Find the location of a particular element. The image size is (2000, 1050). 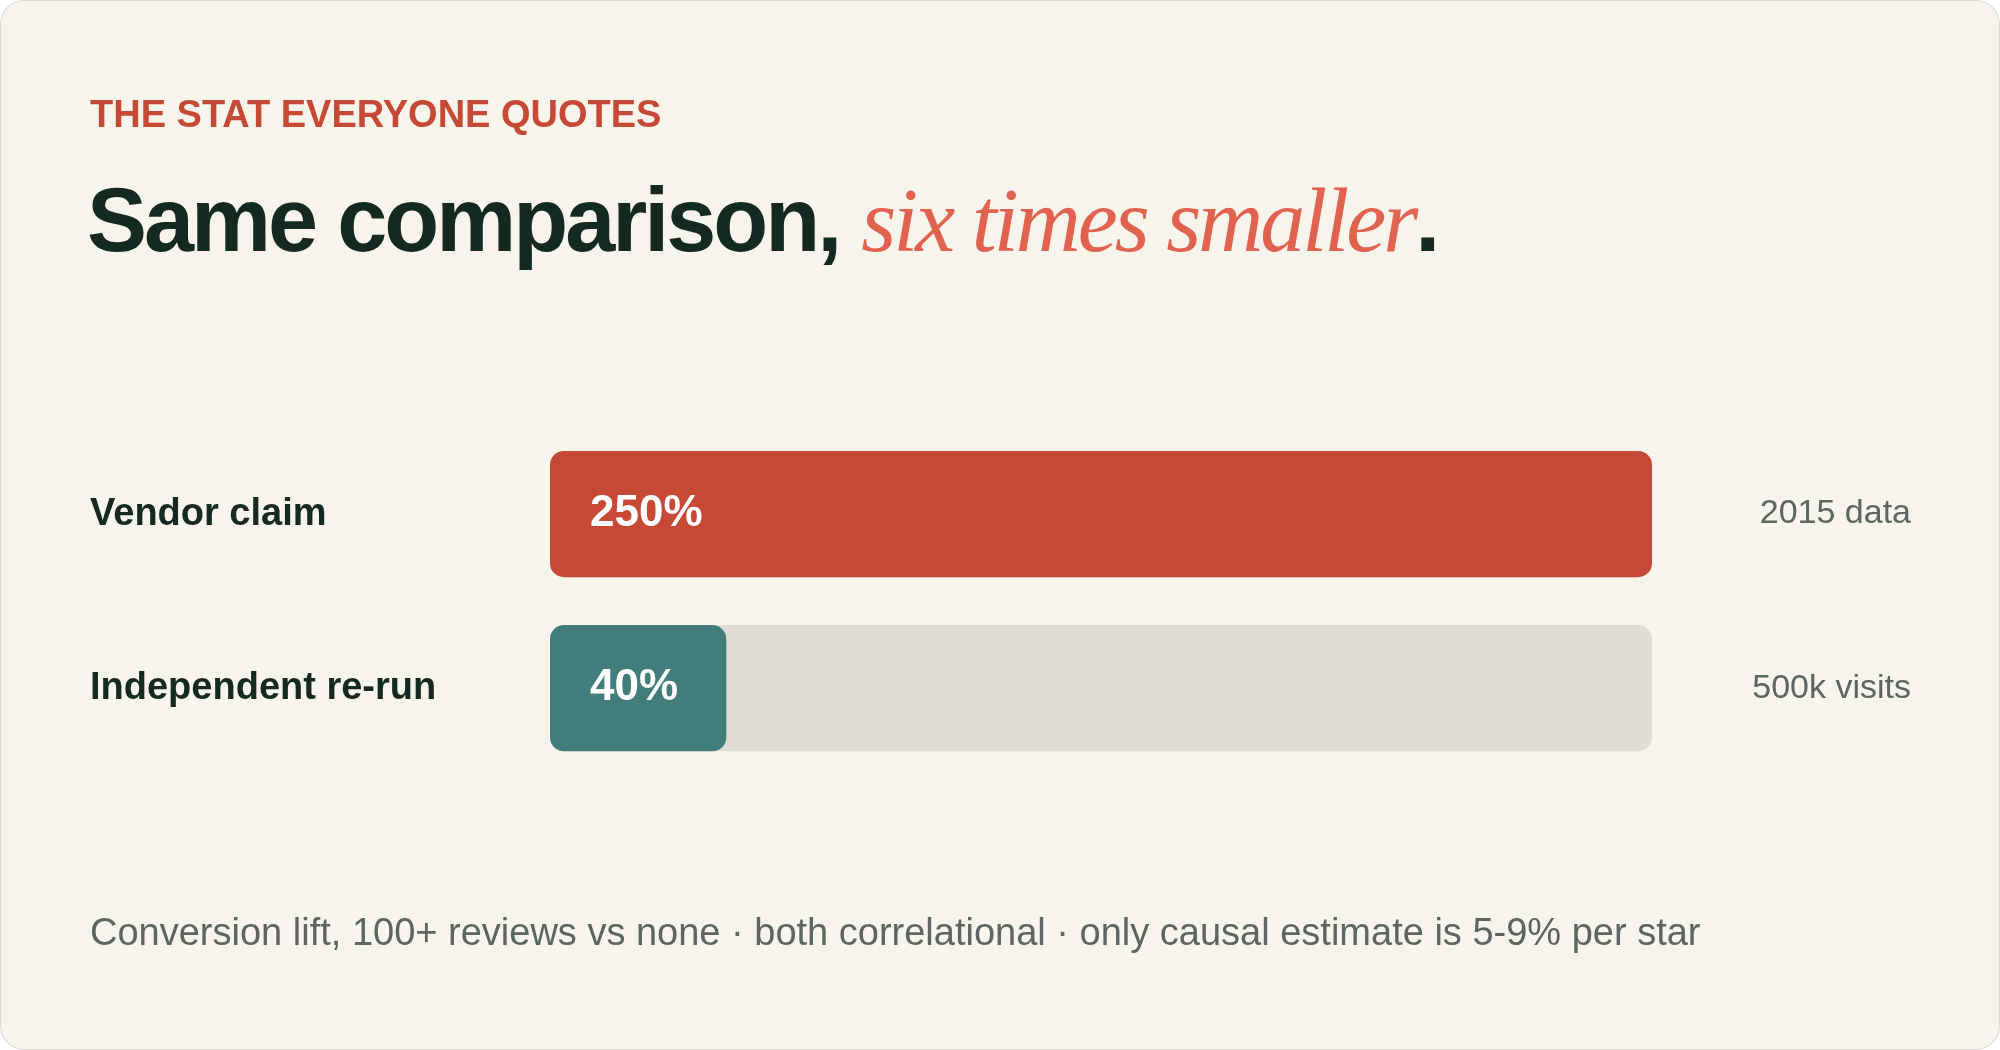

chart-title: Same comparison, six times smaller. is located at coordinates (762, 220).